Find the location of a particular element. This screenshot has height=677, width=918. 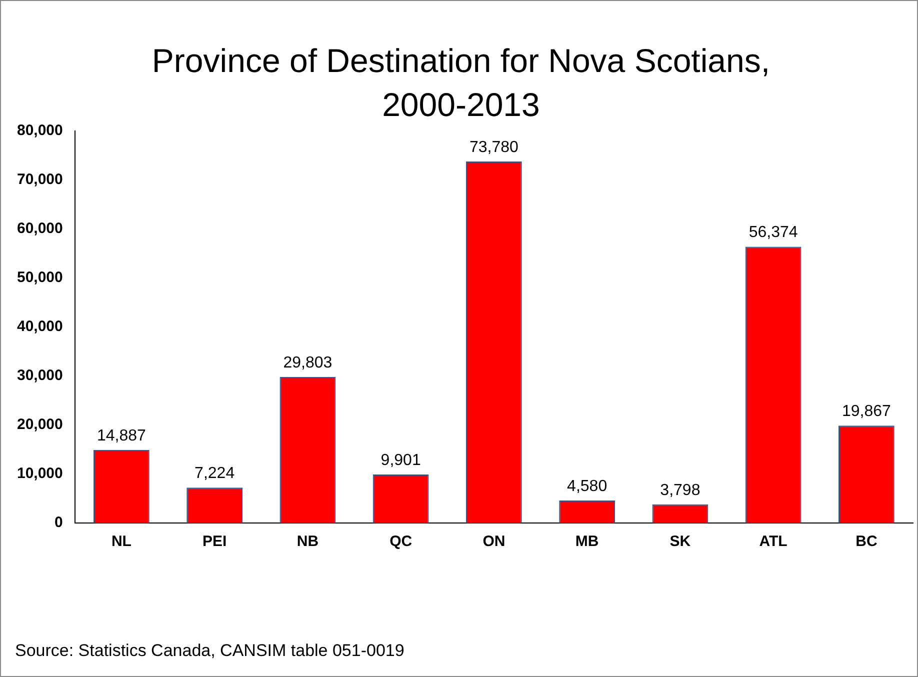

y-tick-label: 40,000 is located at coordinates (39, 327).